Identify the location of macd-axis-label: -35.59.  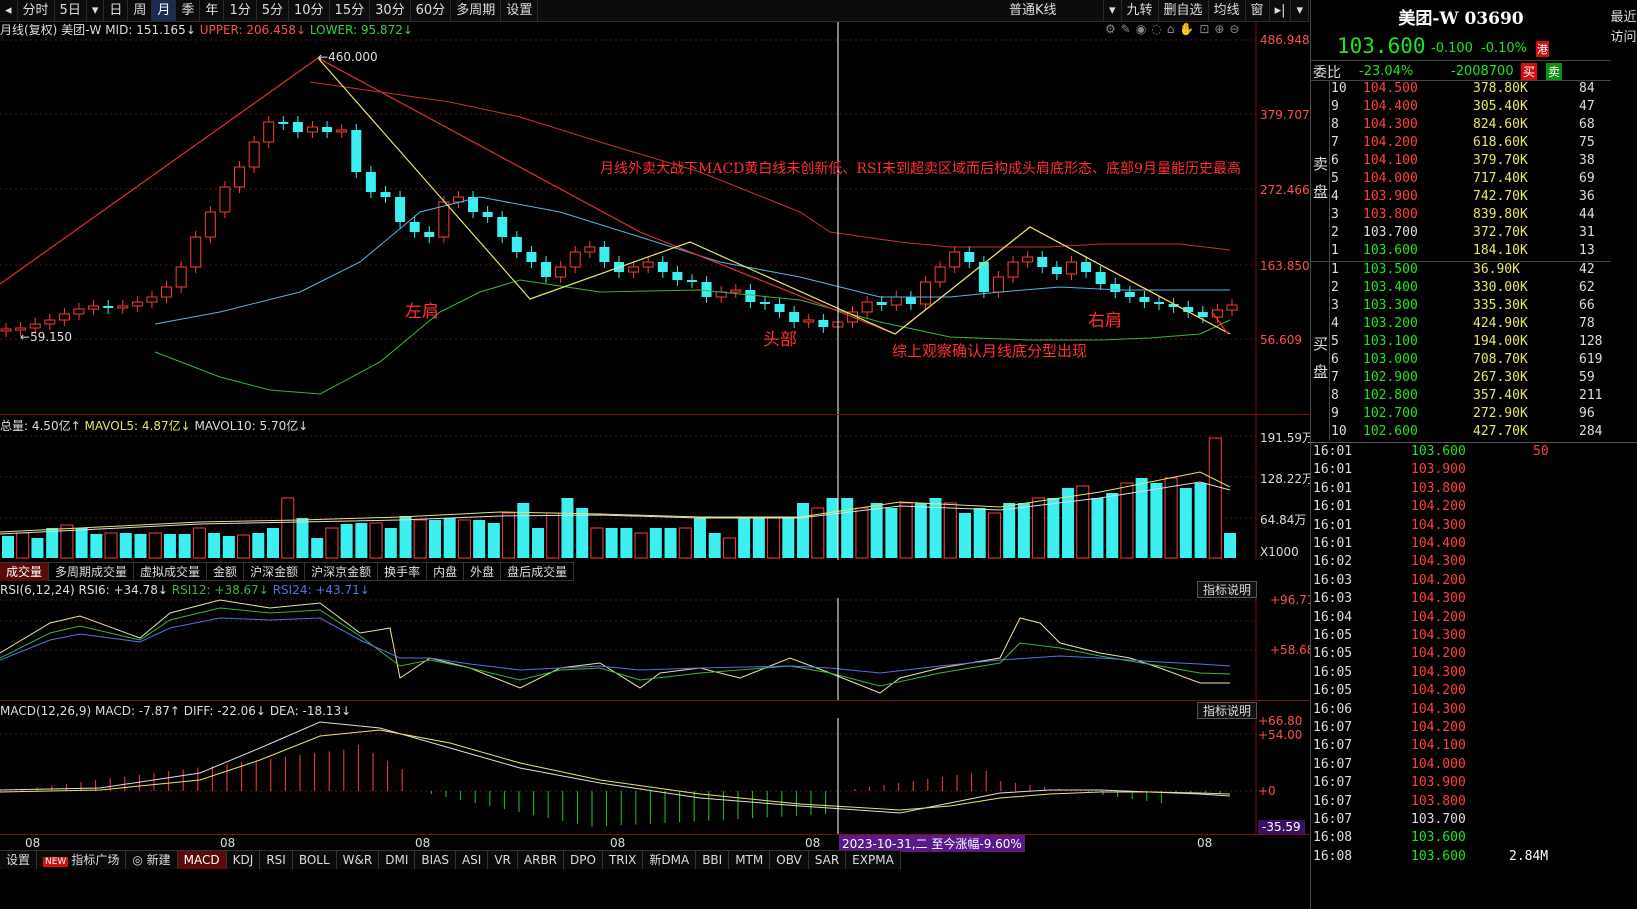
(1281, 827).